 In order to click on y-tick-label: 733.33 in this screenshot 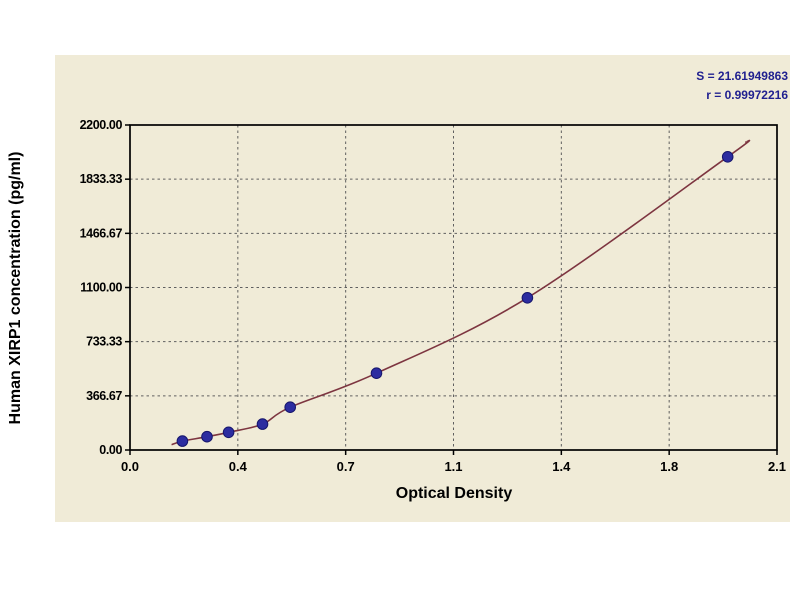, I will do `click(104, 342)`.